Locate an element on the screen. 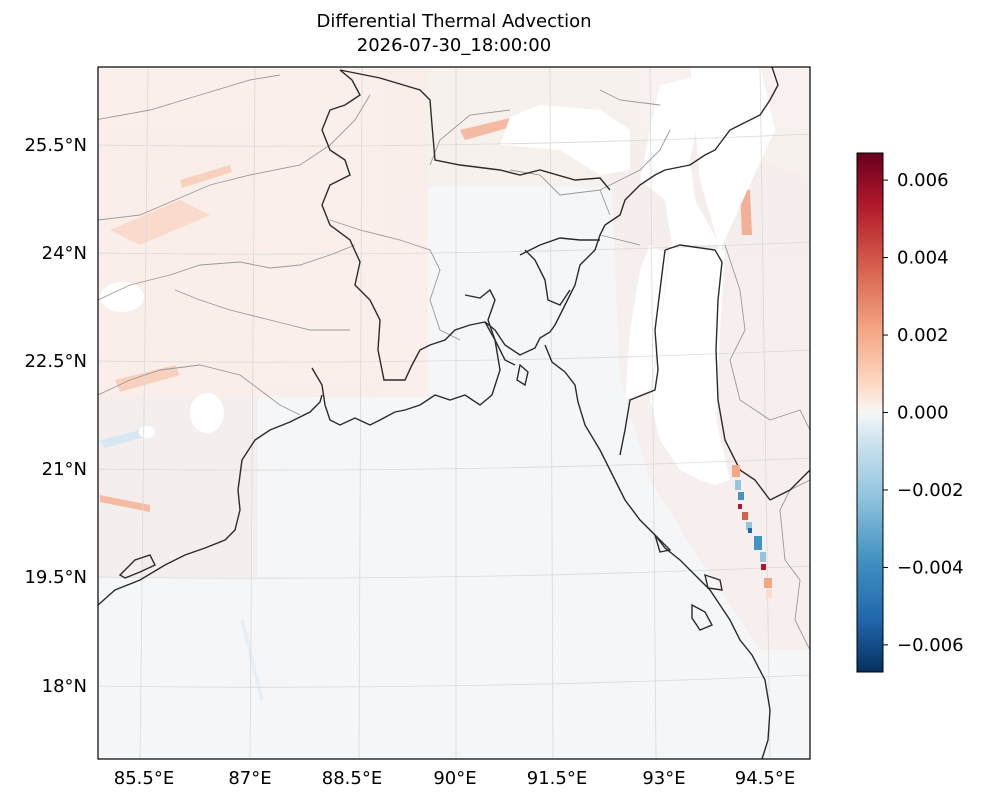  colorbar-tick-label: 0.006 is located at coordinates (923, 180).